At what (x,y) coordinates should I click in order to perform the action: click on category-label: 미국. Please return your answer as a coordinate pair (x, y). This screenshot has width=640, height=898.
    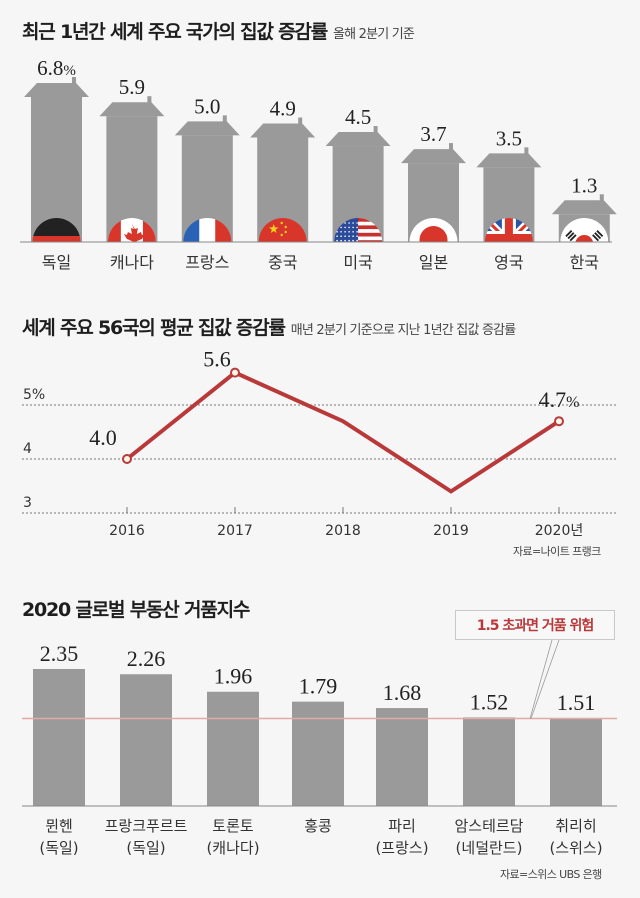
    Looking at the image, I should click on (357, 262).